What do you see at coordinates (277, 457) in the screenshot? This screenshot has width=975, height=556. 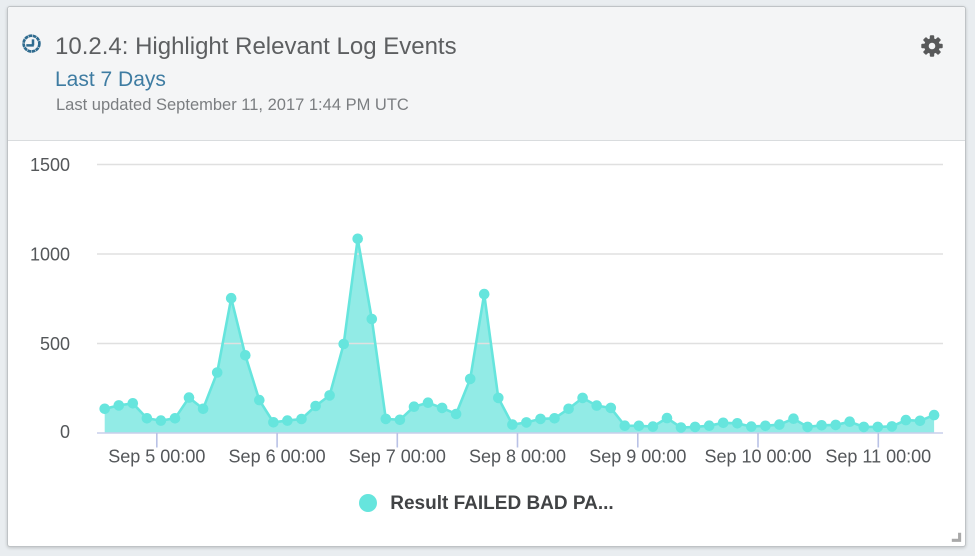 I see `svg-text: Sep 6 00:00` at bounding box center [277, 457].